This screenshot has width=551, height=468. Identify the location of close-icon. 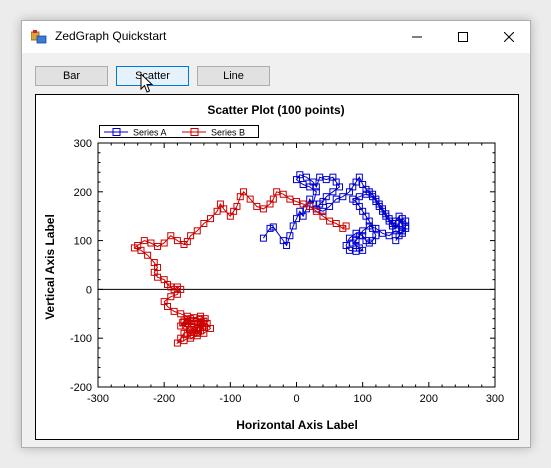
(509, 37).